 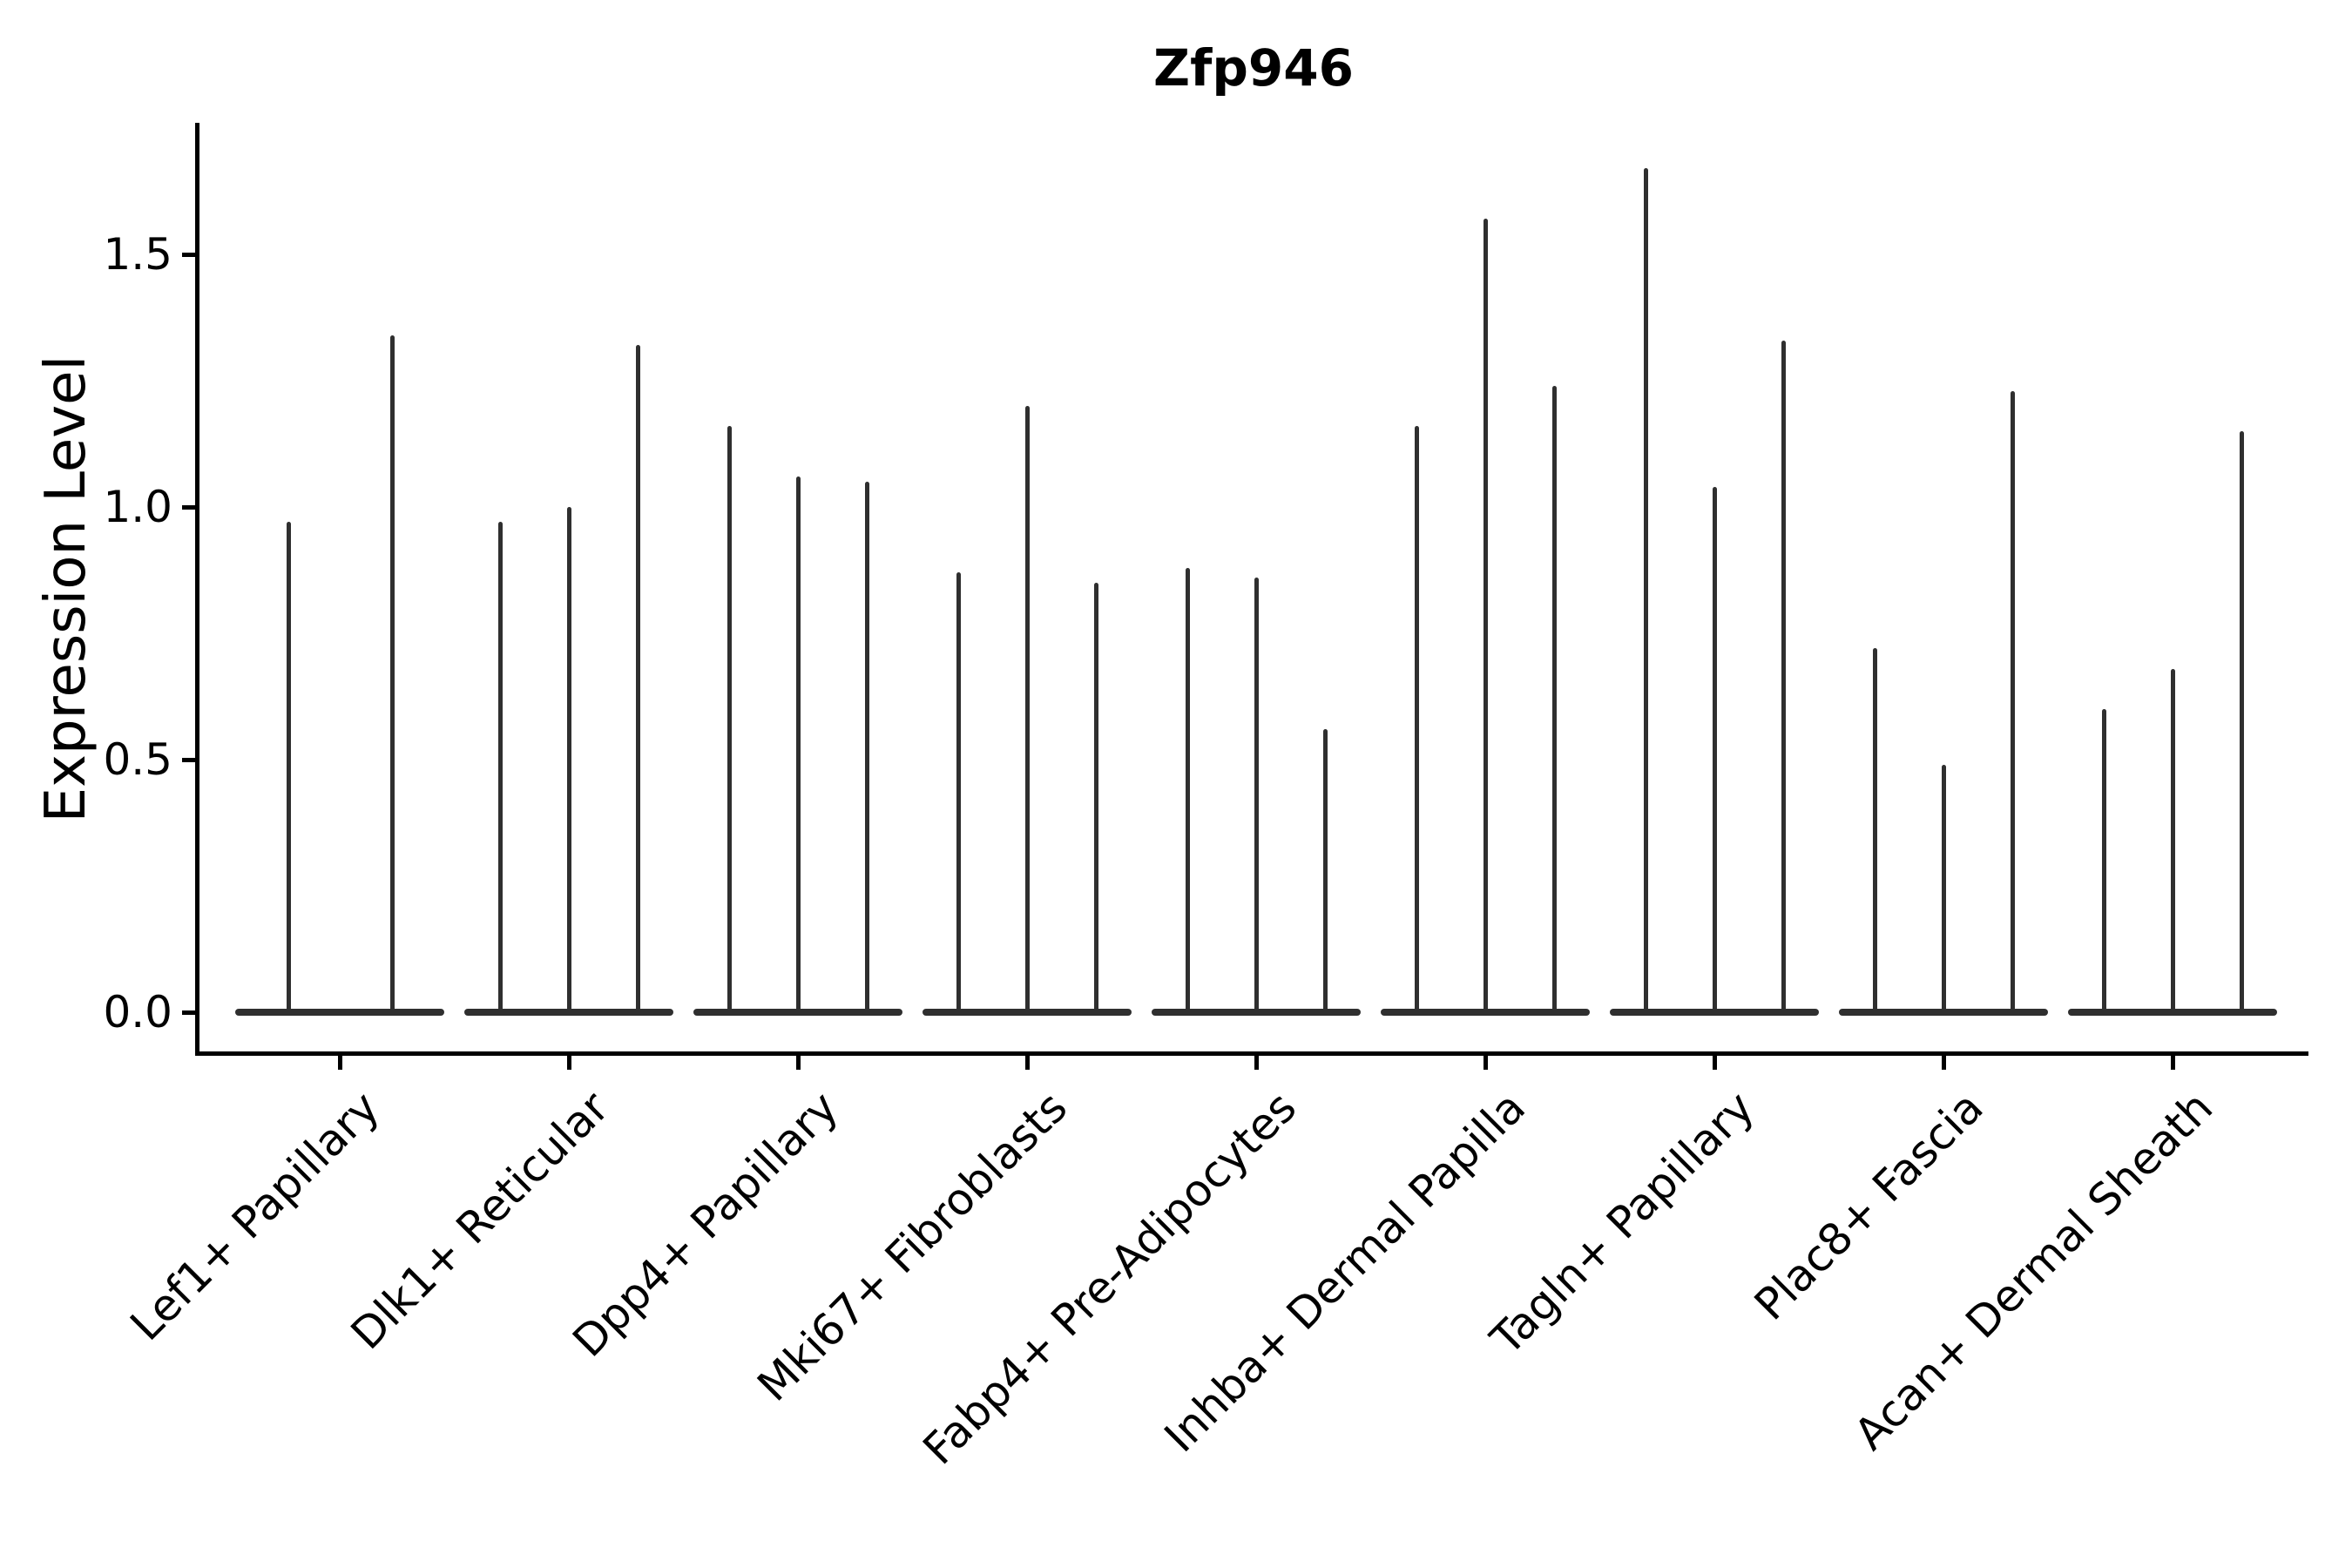 I want to click on chart-title: Zfp946, so click(x=1253, y=68).